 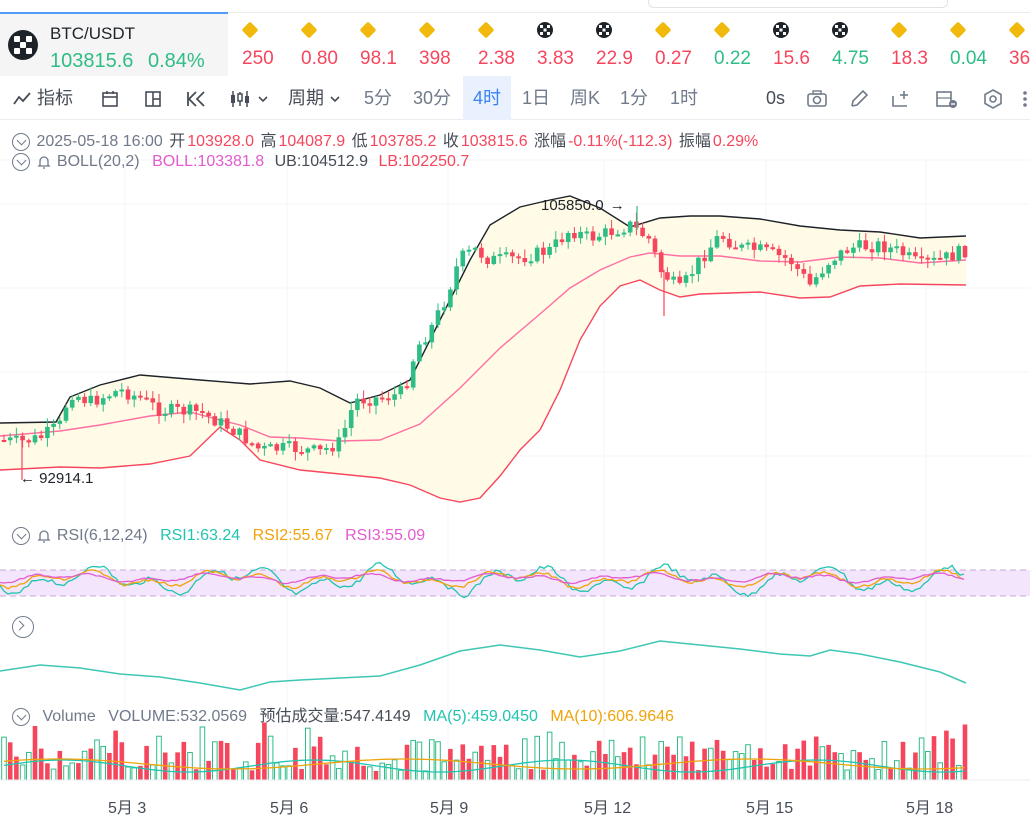 What do you see at coordinates (316, 44) in the screenshot?
I see `ticker-item: 0.80` at bounding box center [316, 44].